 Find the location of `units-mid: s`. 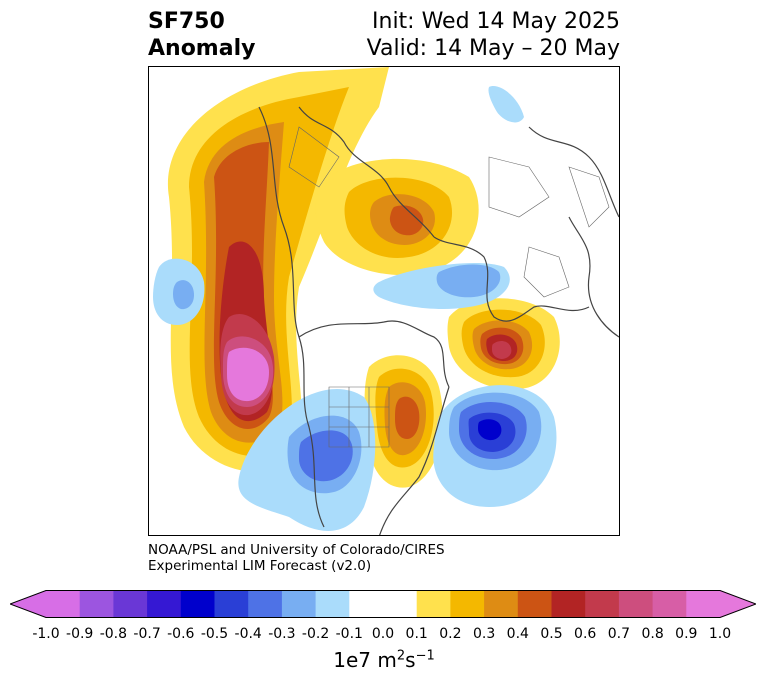

units-mid: s is located at coordinates (410, 660).